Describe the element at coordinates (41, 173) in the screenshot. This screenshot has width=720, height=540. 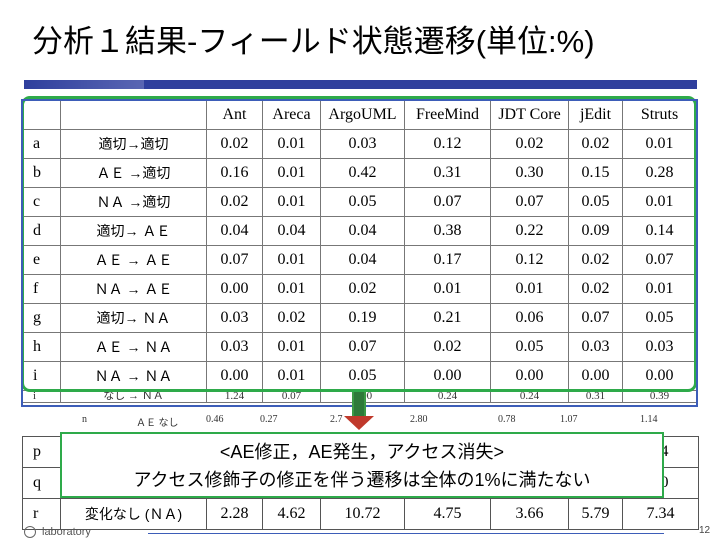
I see `row-id: b` at that location.